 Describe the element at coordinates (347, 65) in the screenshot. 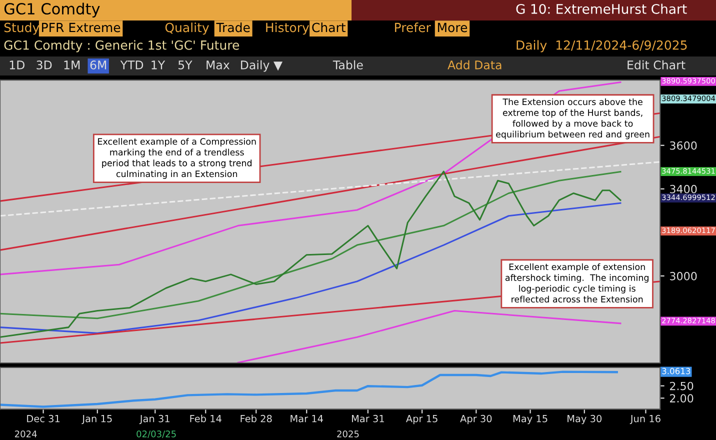

I see `text: Table` at that location.